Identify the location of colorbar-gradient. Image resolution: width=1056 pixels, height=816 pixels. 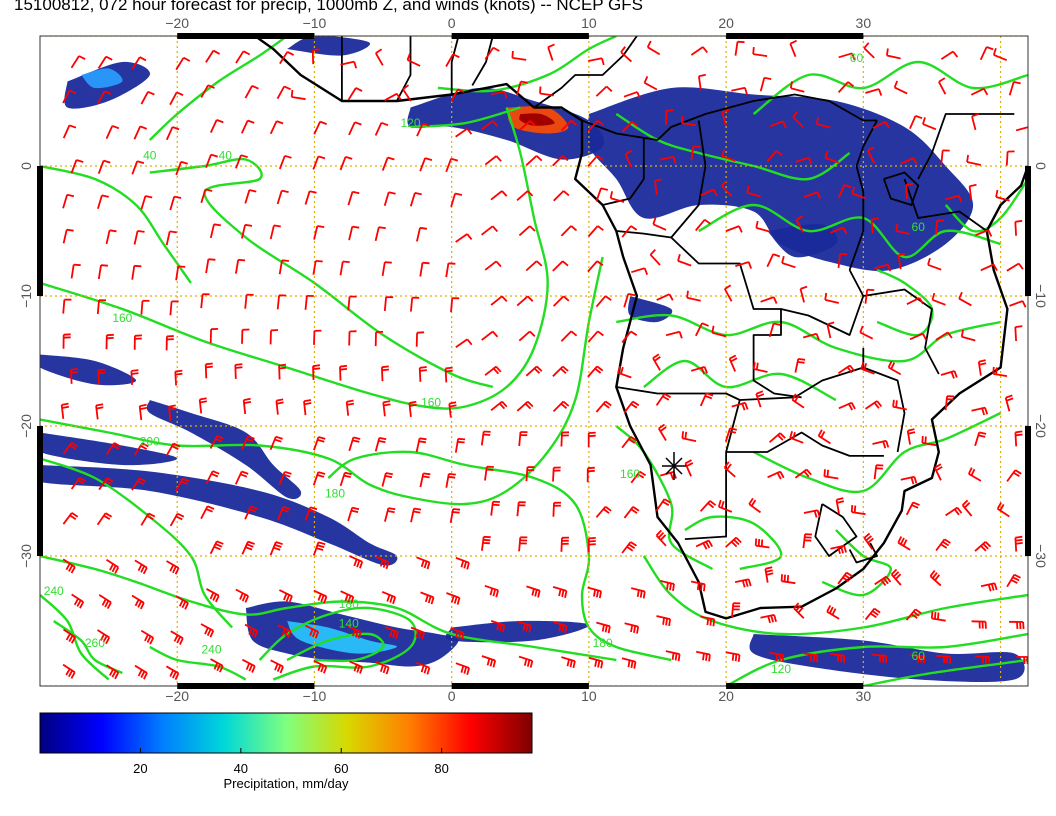
(286, 733).